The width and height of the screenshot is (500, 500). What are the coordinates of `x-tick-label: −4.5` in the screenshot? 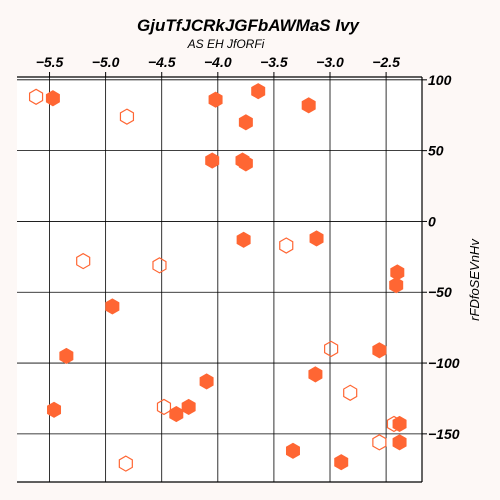 It's located at (162, 62).